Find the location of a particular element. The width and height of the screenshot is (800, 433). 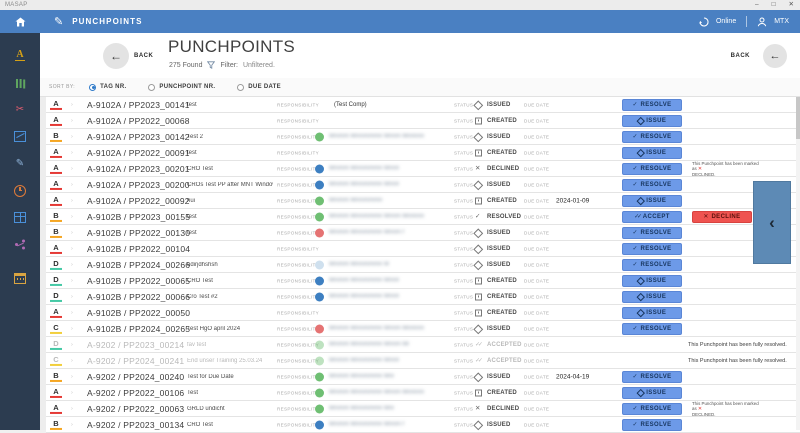

button-label: RESOLVE is located at coordinates (656, 136).